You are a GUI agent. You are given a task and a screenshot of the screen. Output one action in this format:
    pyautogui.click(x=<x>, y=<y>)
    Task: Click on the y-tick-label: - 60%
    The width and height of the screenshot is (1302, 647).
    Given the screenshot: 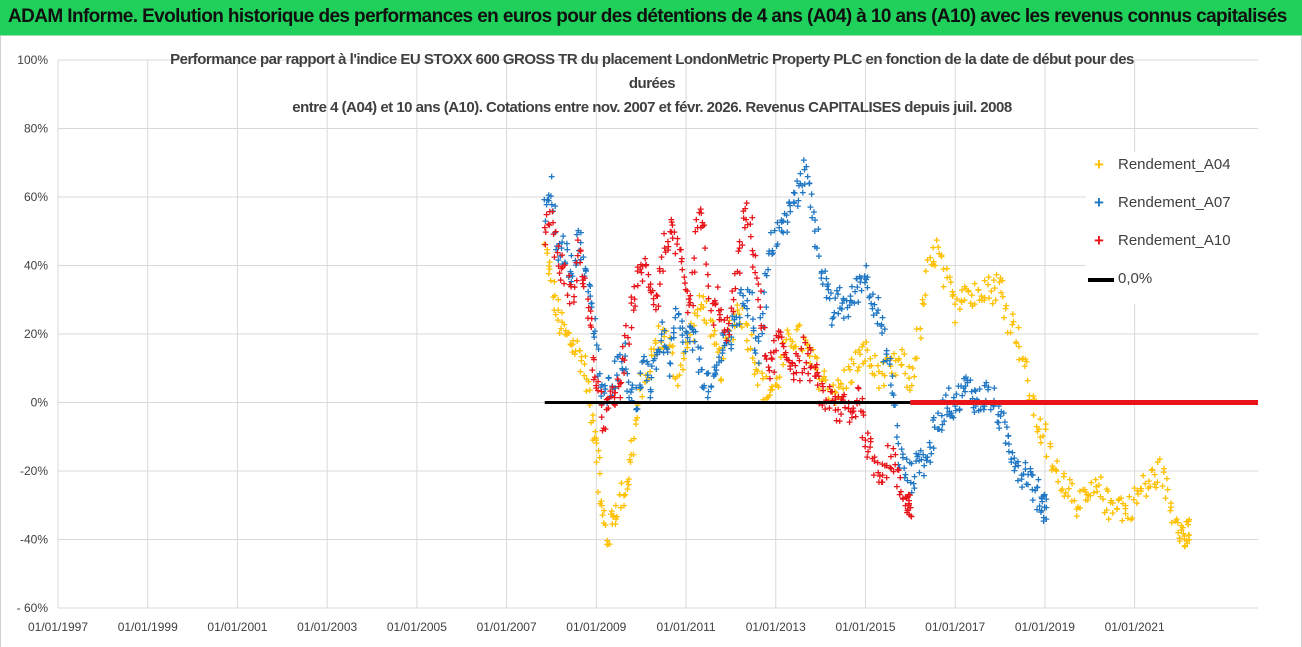 What is the action you would take?
    pyautogui.click(x=33, y=608)
    